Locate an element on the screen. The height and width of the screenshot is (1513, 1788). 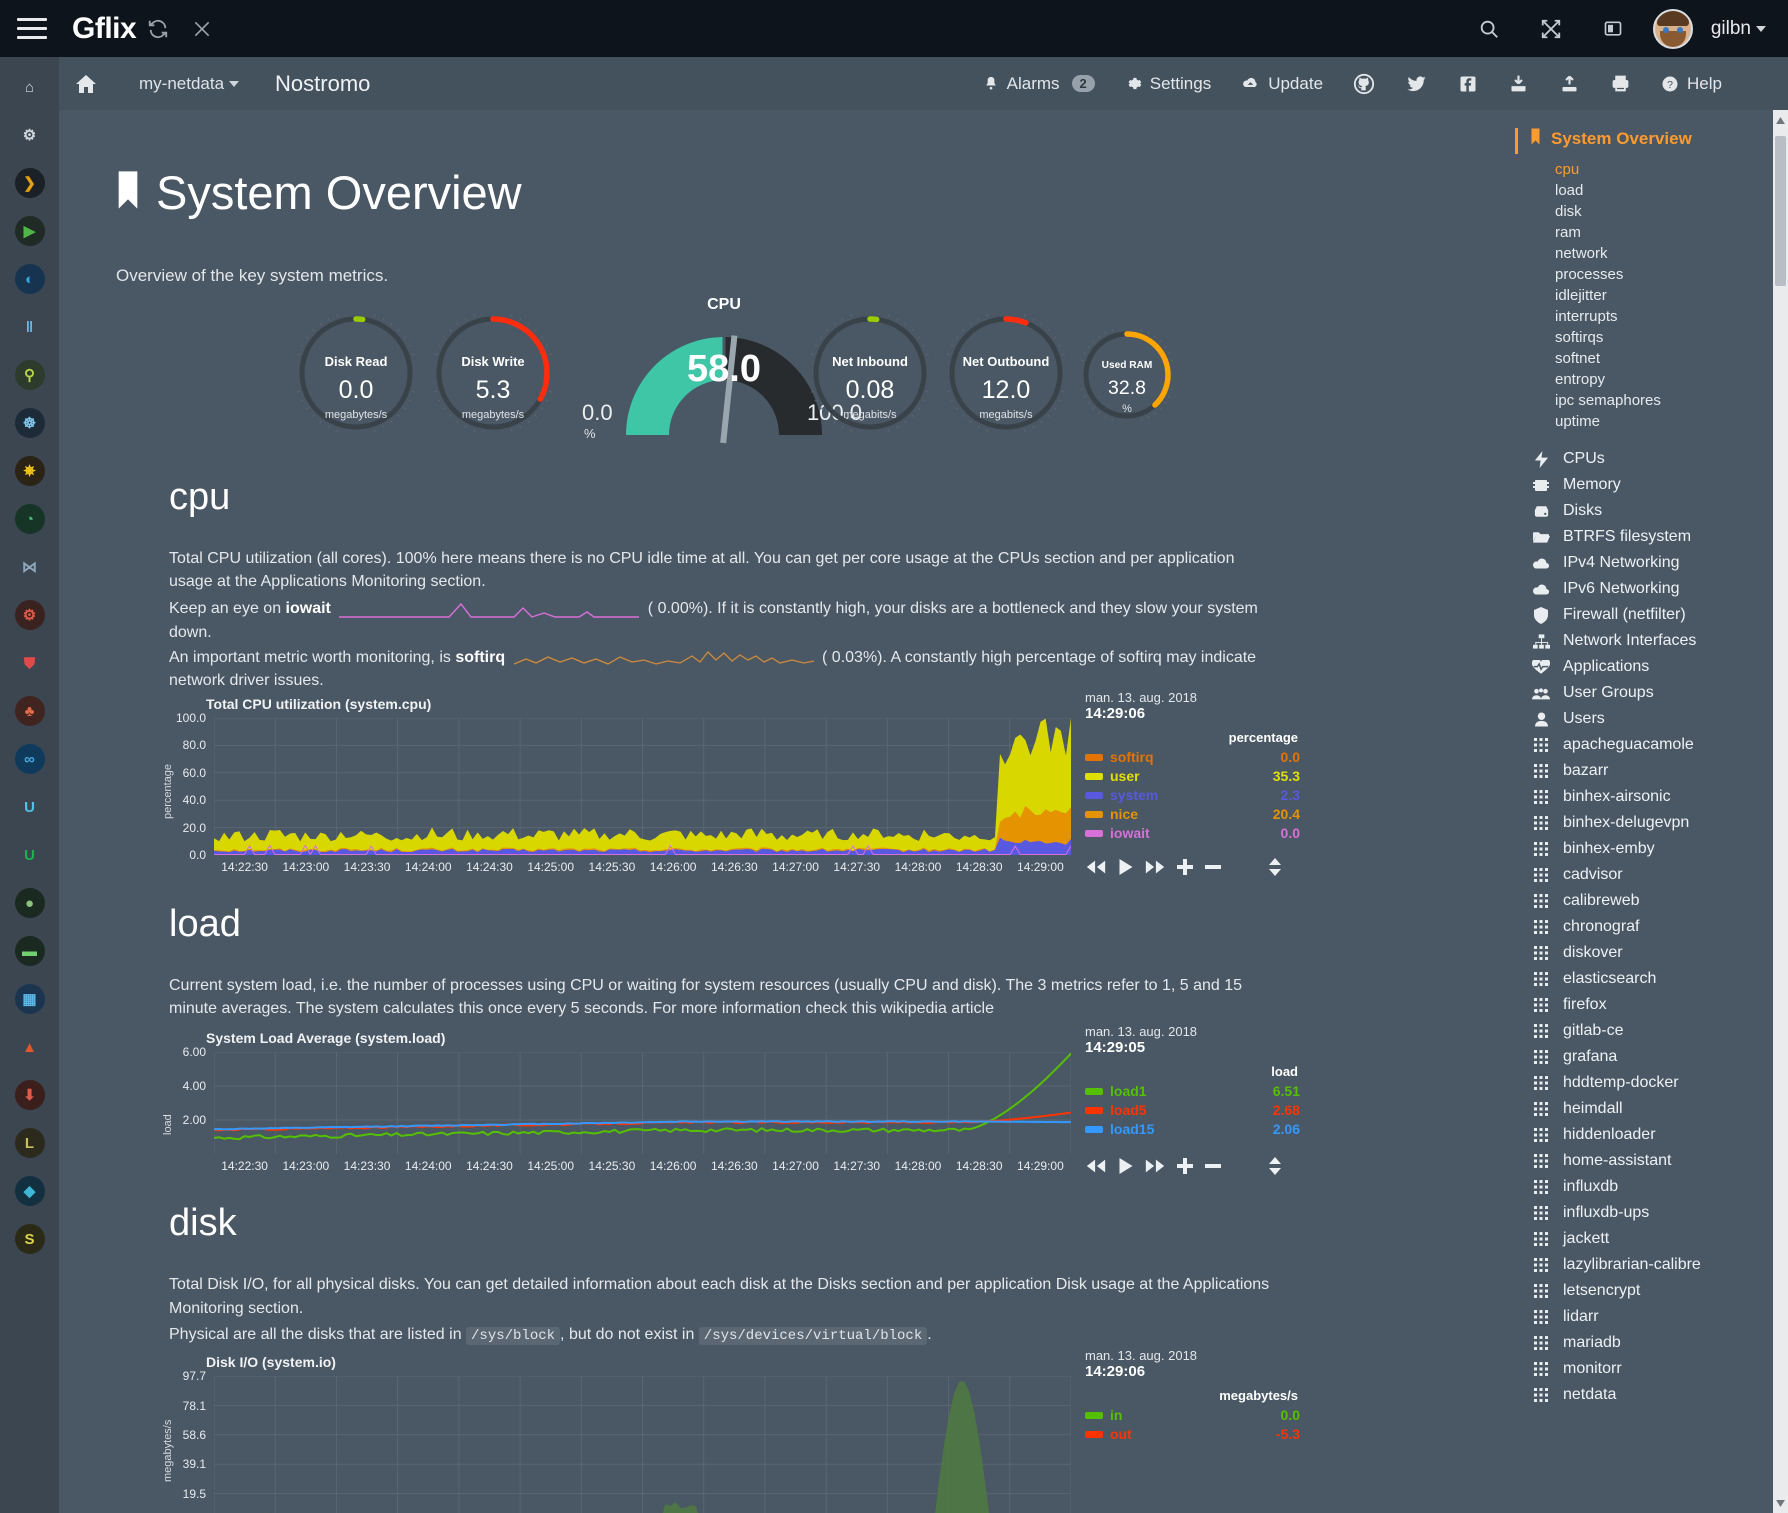
right-menu-item-memory: Memory is located at coordinates (1651, 485).